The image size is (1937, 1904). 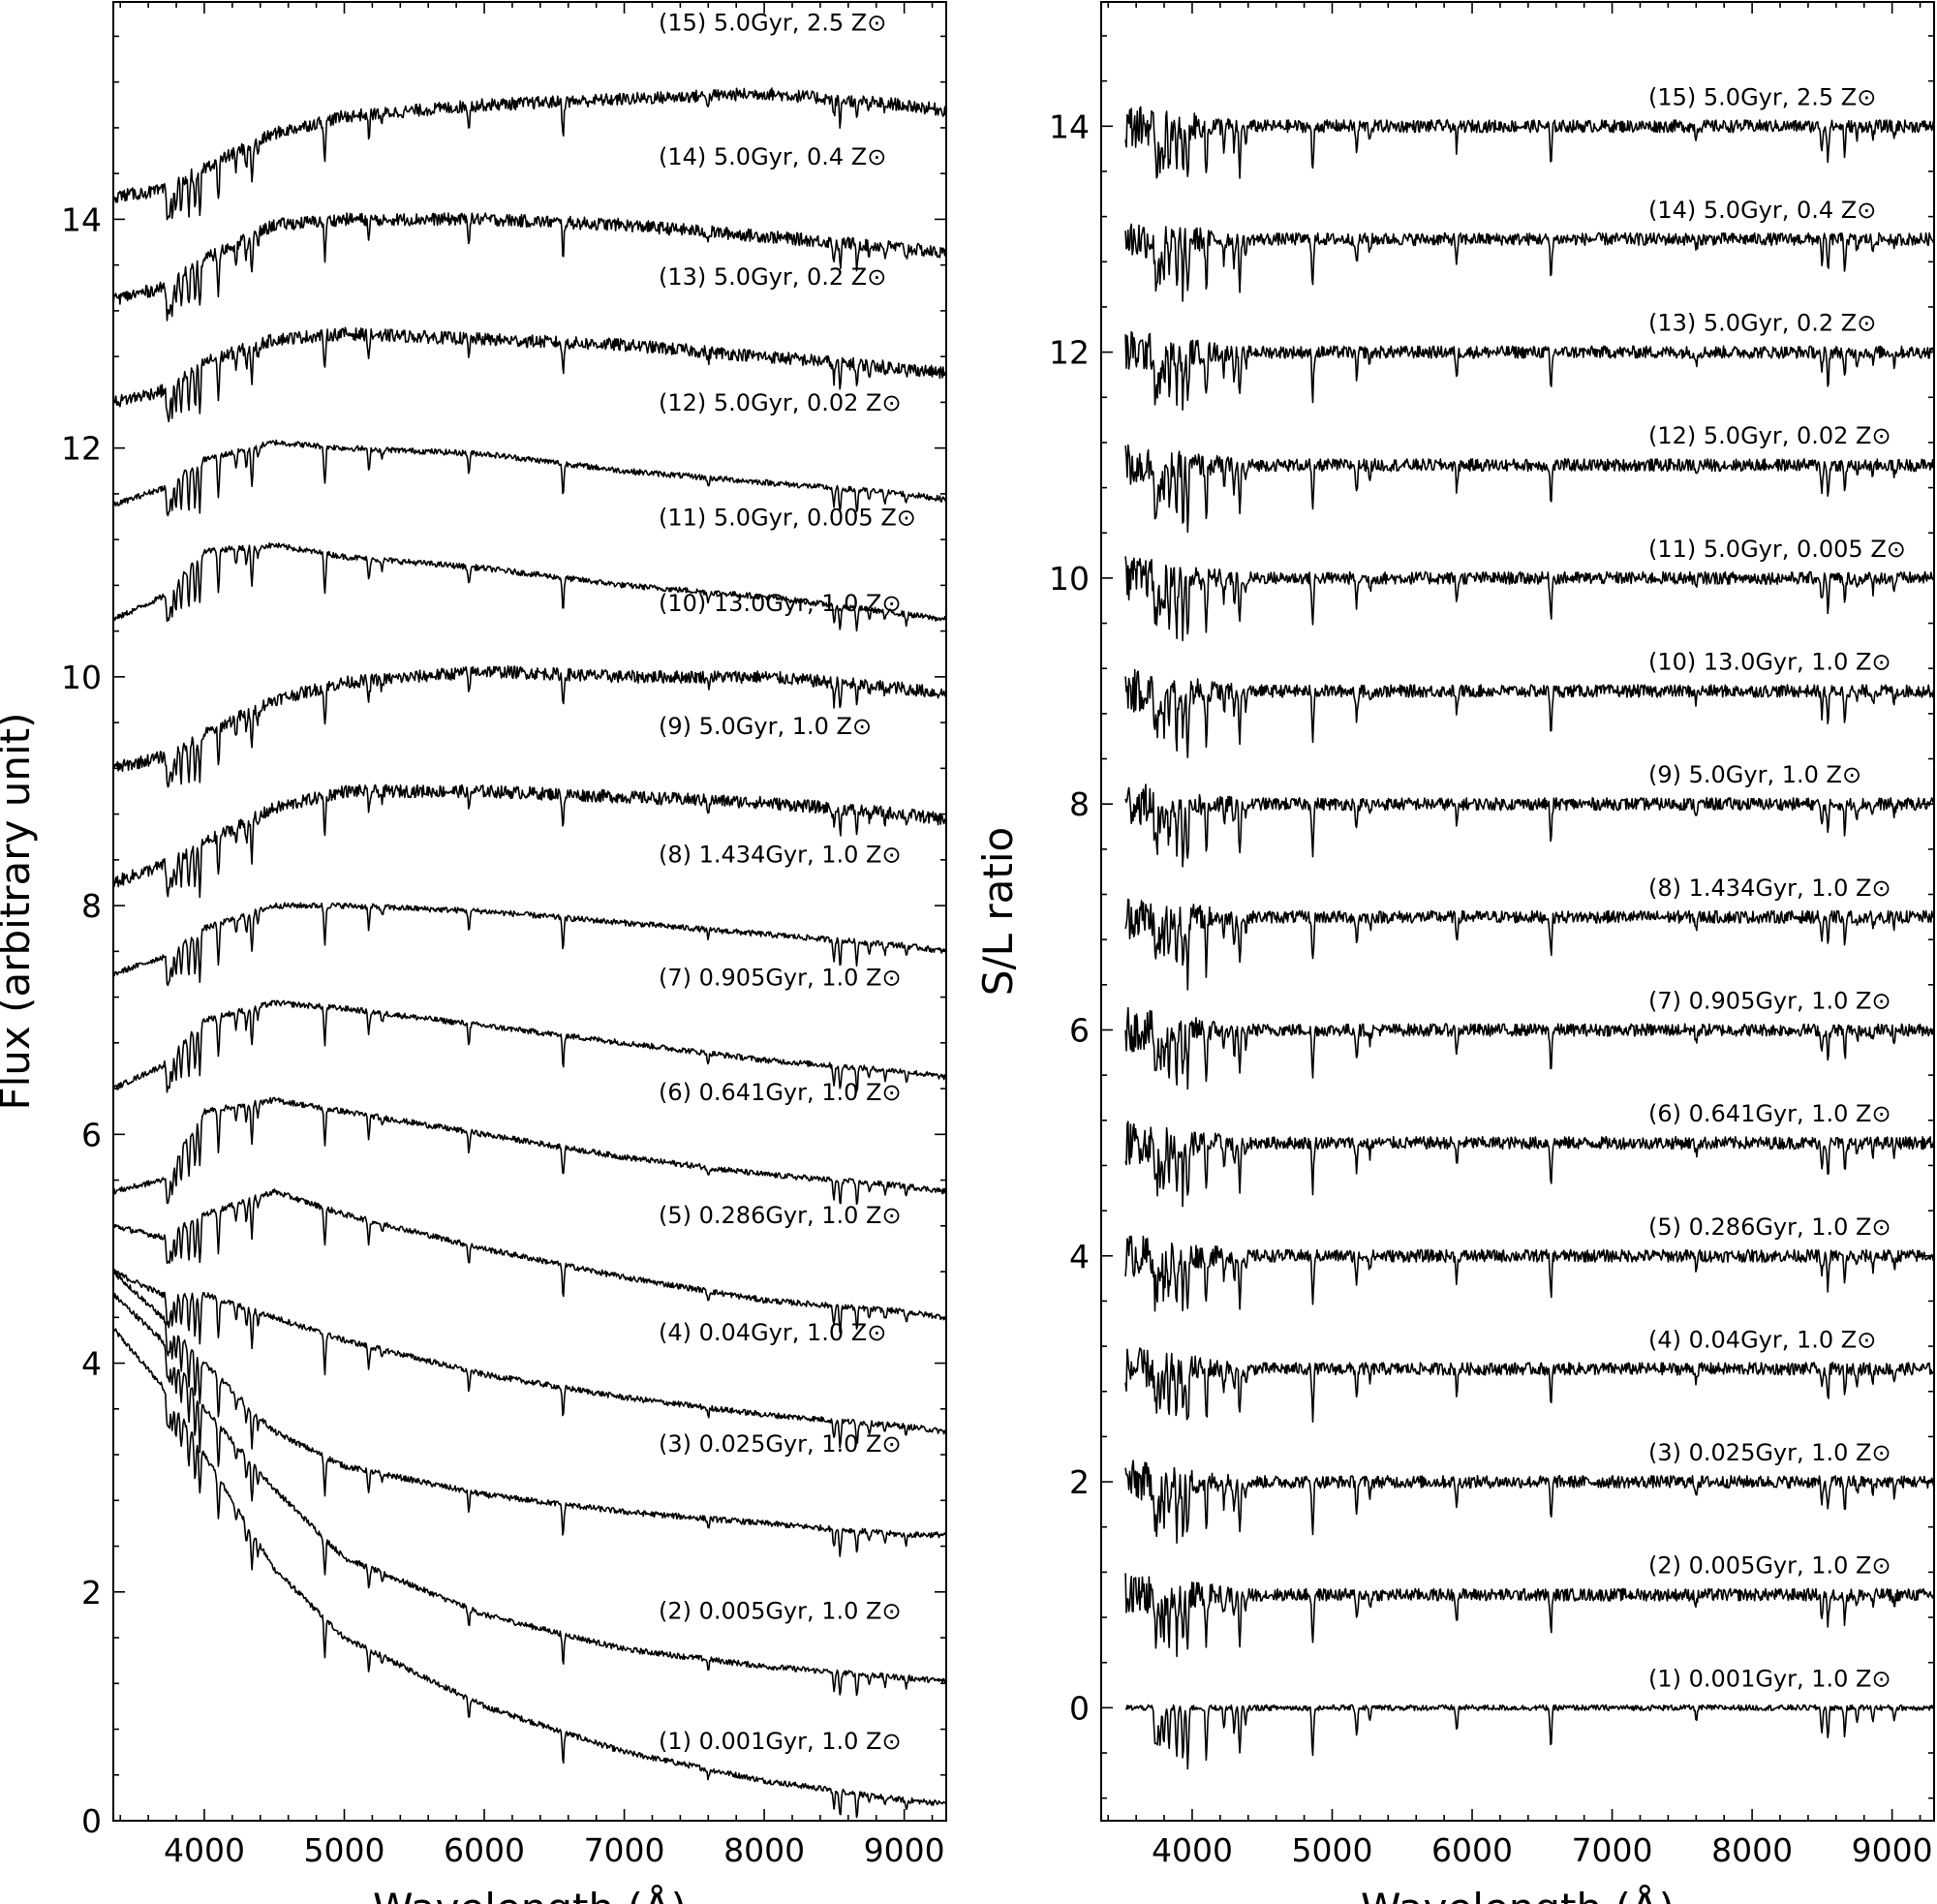 What do you see at coordinates (20, 911) in the screenshot?
I see `y-axis-label: Flux (arbitrary unit)` at bounding box center [20, 911].